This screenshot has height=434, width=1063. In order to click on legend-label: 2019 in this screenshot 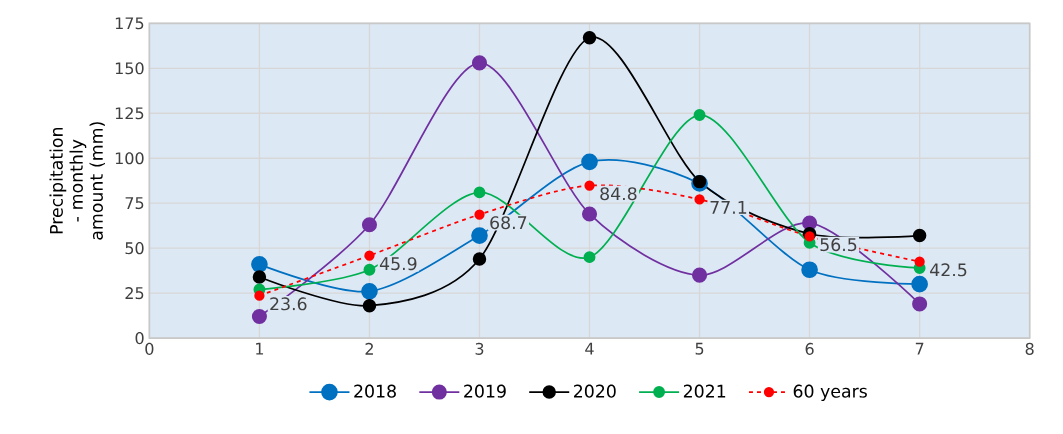, I will do `click(485, 391)`.